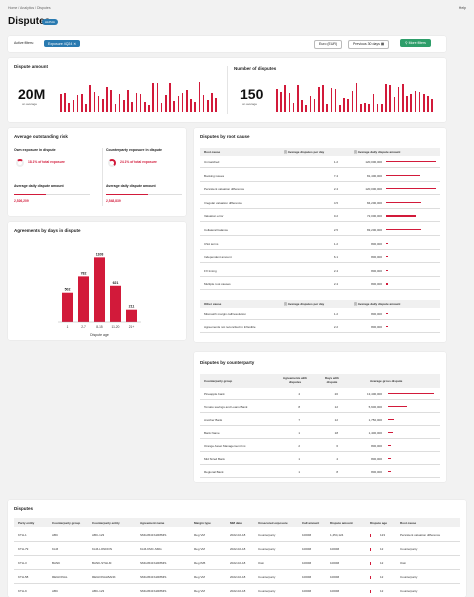 The image size is (474, 597). I want to click on disputes-table-title: Disputes, so click(24, 508).